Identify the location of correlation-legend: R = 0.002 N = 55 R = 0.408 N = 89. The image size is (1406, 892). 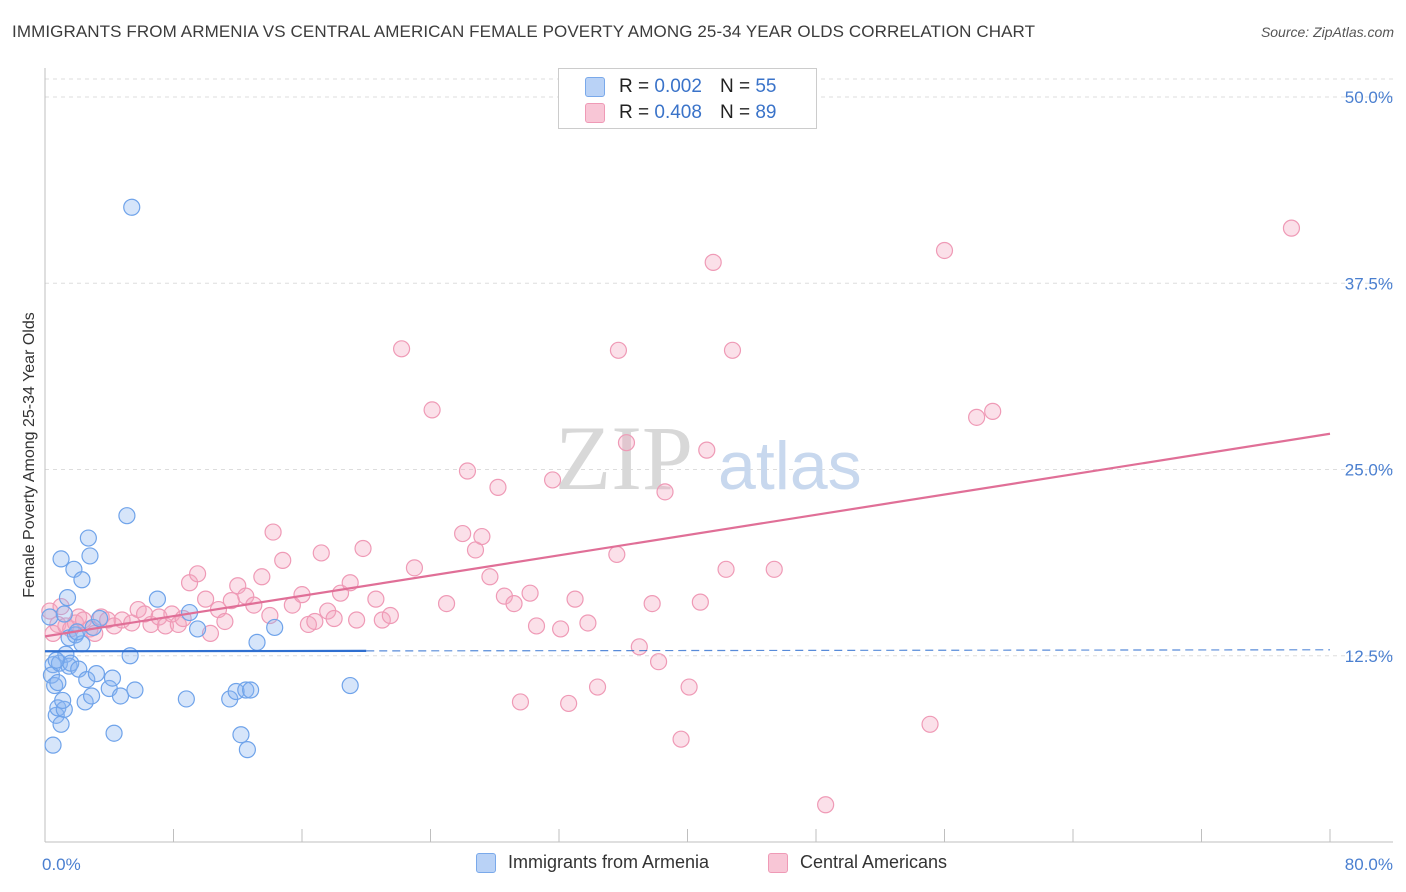
(687, 98).